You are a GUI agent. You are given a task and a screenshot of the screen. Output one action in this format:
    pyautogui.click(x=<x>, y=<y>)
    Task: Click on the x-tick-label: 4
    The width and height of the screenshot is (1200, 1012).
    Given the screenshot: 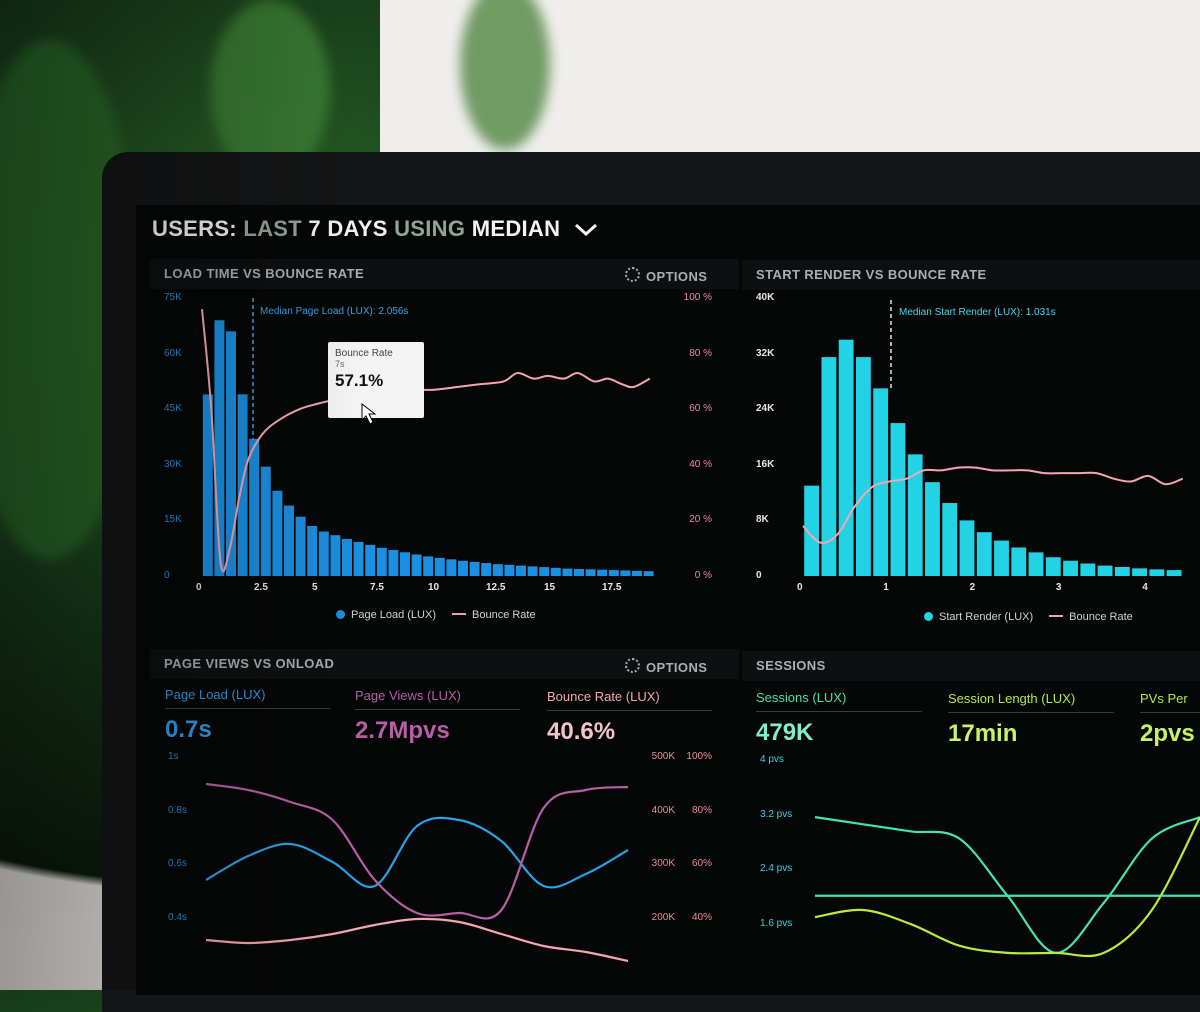 What is the action you would take?
    pyautogui.click(x=1145, y=587)
    